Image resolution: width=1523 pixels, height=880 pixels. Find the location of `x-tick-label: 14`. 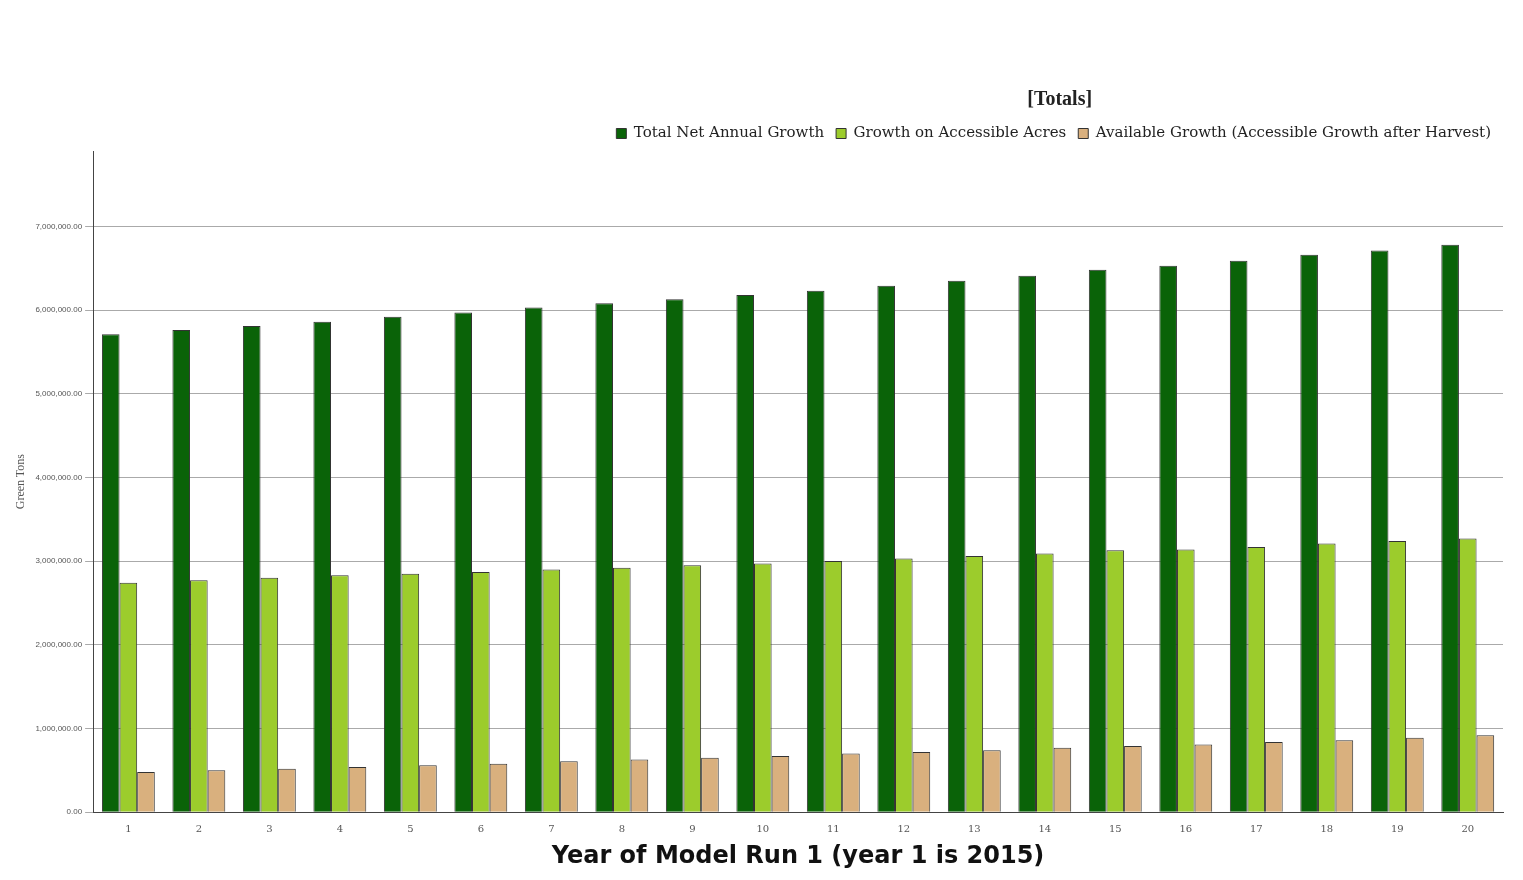

x-tick-label: 14 is located at coordinates (1045, 828).